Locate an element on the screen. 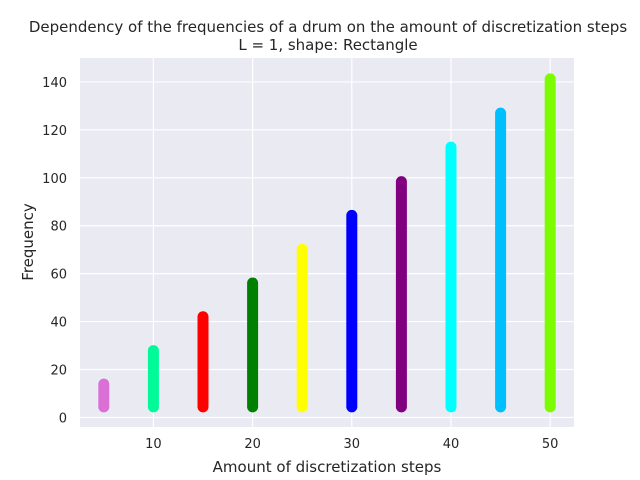 The image size is (640, 480). x-axis-ticks: 10 20 30 40 50 is located at coordinates (351, 444).